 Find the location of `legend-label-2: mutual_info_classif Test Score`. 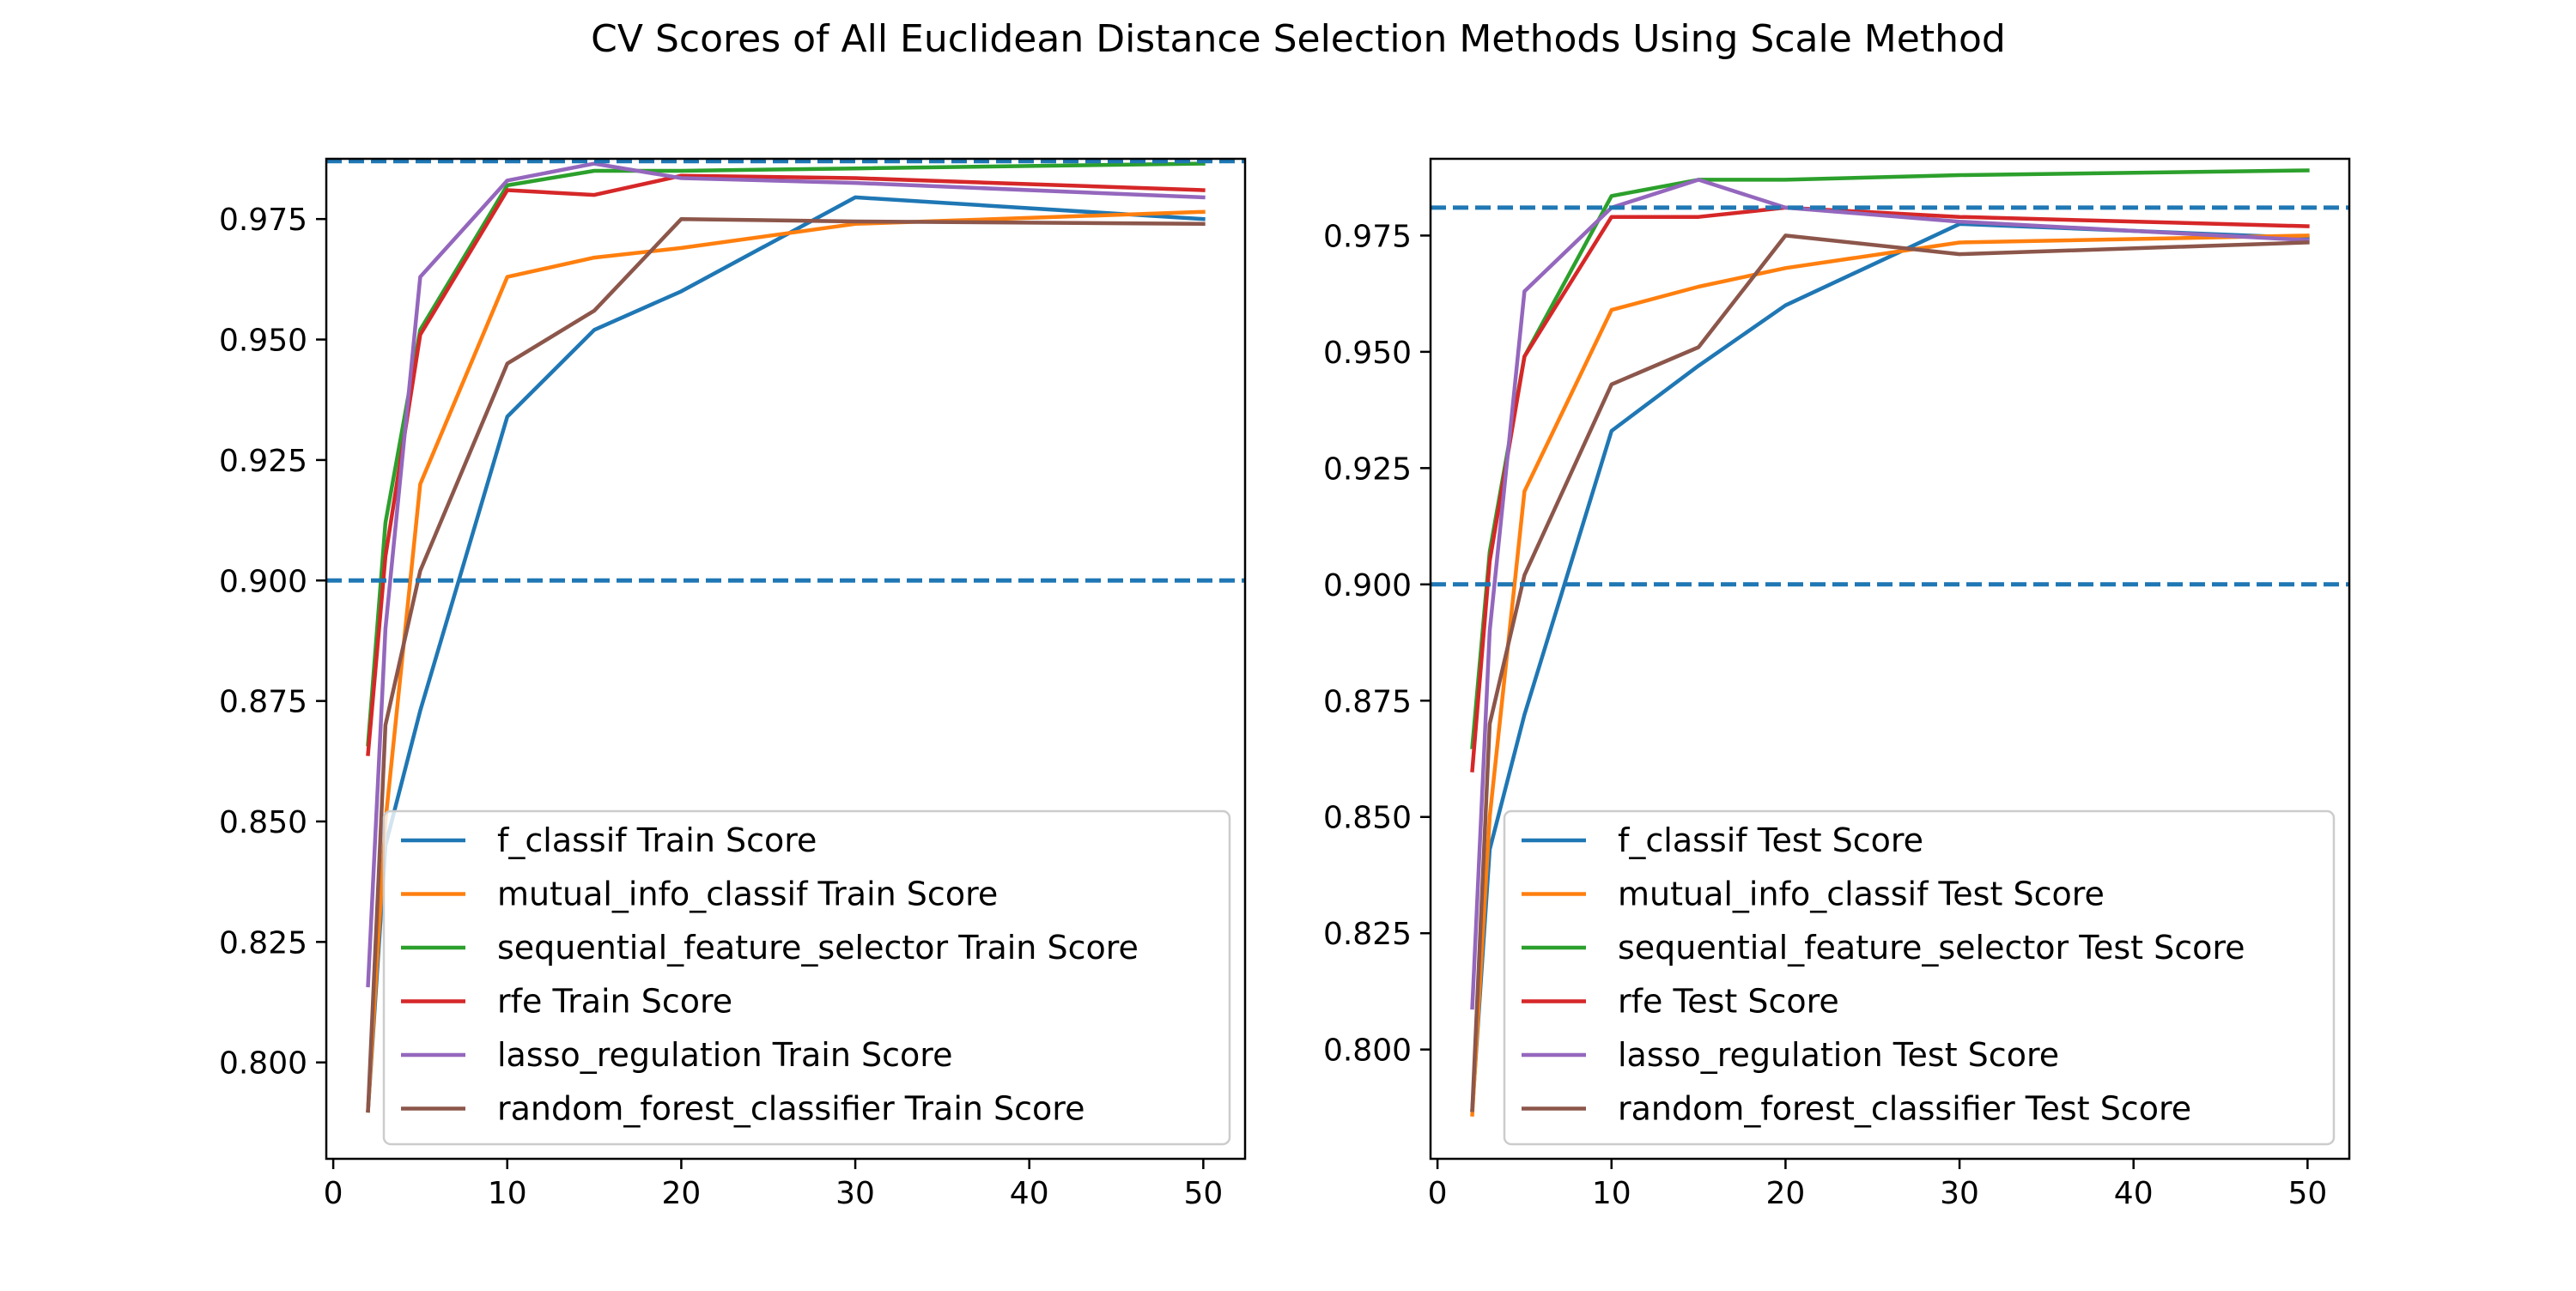

legend-label-2: mutual_info_classif Test Score is located at coordinates (1862, 895).